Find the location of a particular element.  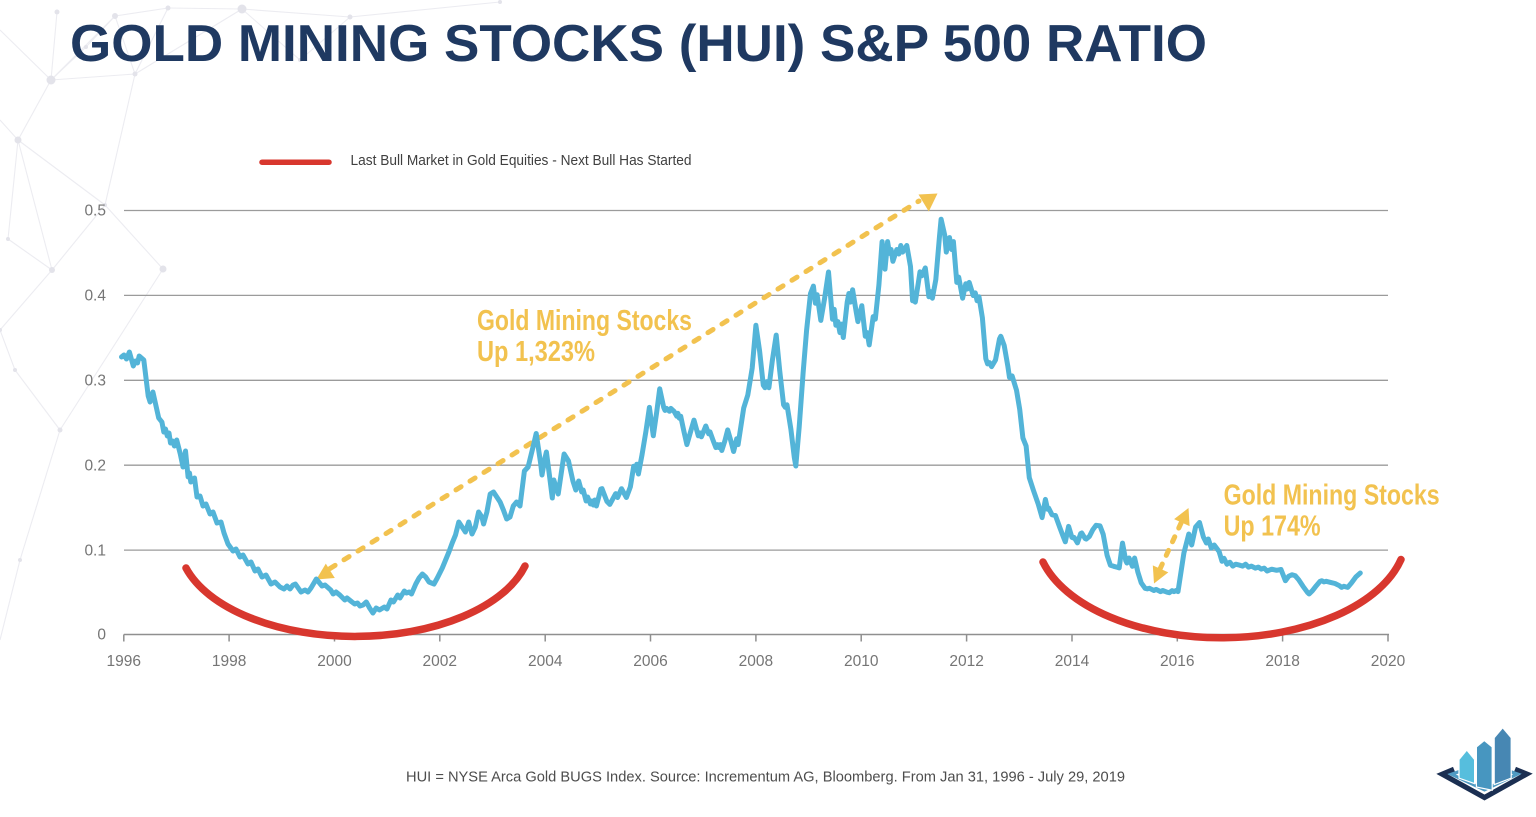

svg-text: Up 174% is located at coordinates (1272, 527).